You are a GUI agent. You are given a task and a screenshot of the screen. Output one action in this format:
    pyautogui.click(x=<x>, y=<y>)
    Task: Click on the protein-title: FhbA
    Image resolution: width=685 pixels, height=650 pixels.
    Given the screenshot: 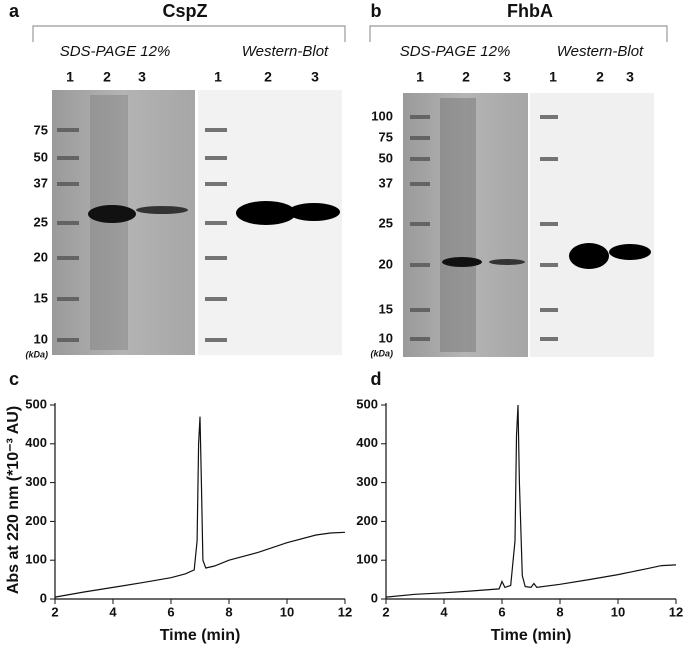 What is the action you would take?
    pyautogui.click(x=530, y=11)
    